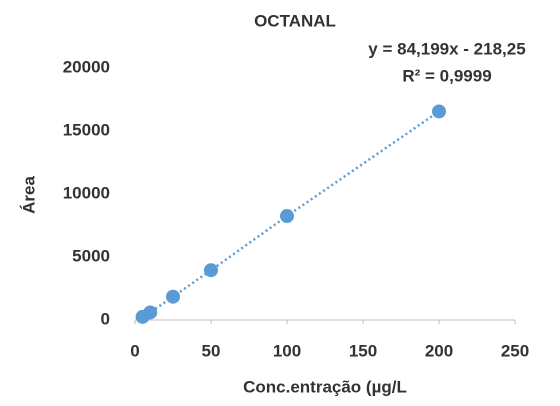 The image size is (560, 406). Describe the element at coordinates (439, 350) in the screenshot. I see `x-tick-label: 200` at that location.